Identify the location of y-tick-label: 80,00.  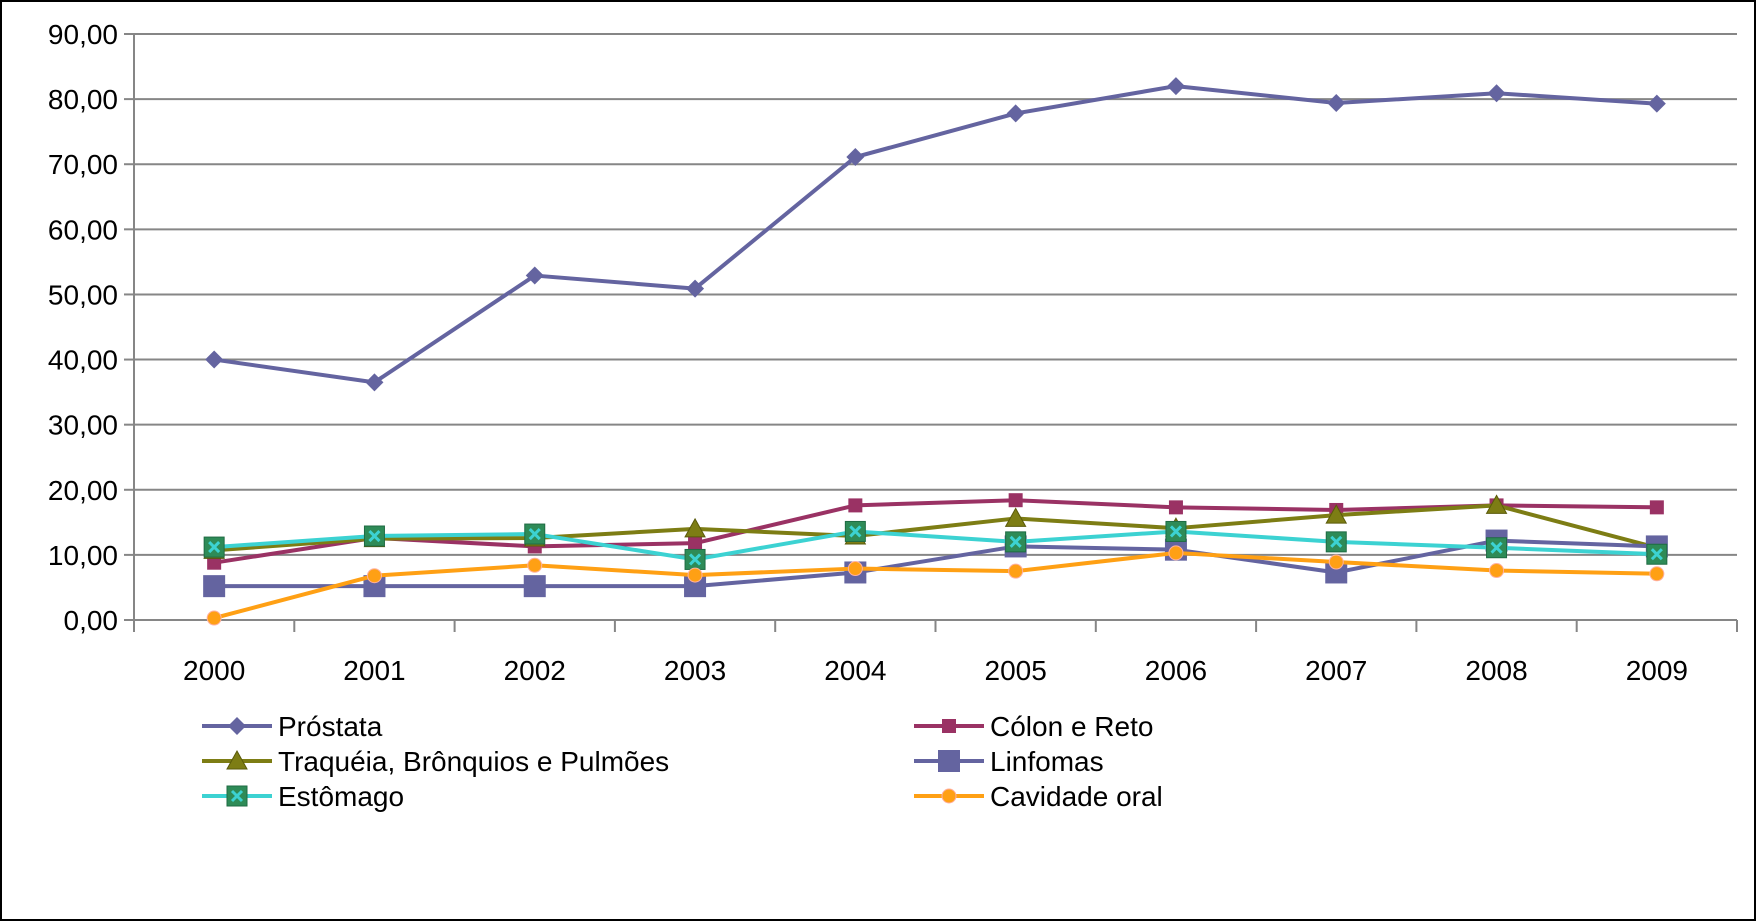
(83, 99).